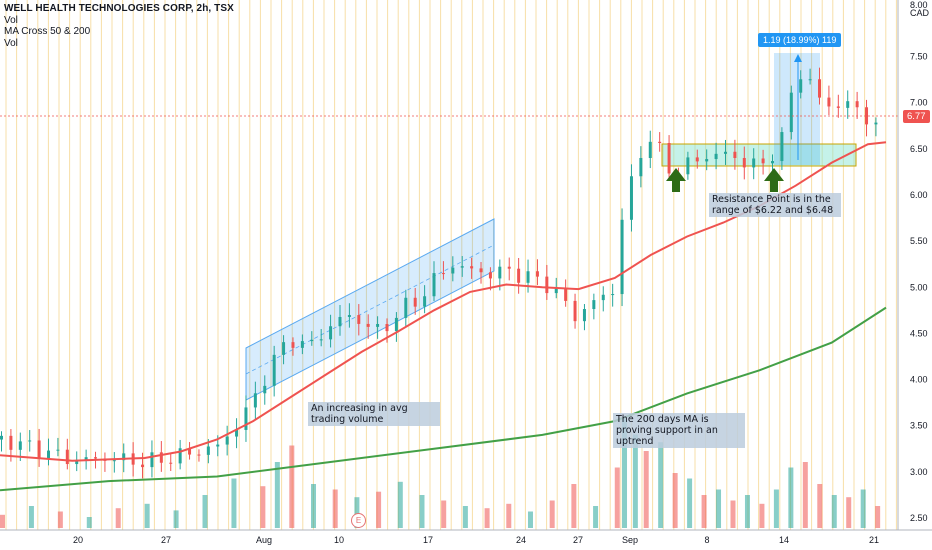  Describe the element at coordinates (47, 31) in the screenshot. I see `legend-ma-cross: MA Cross 50 & 200` at that location.